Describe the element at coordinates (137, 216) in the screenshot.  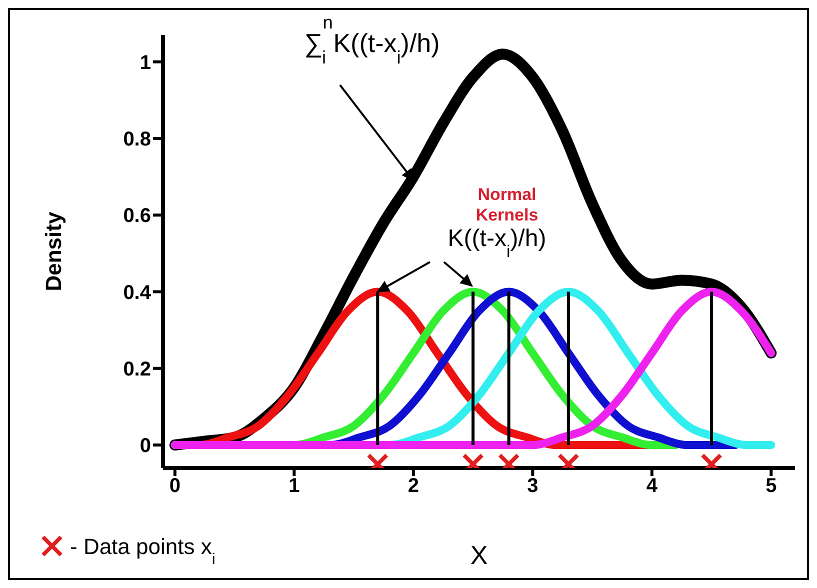
I see `y-tick-label: 0.6` at that location.